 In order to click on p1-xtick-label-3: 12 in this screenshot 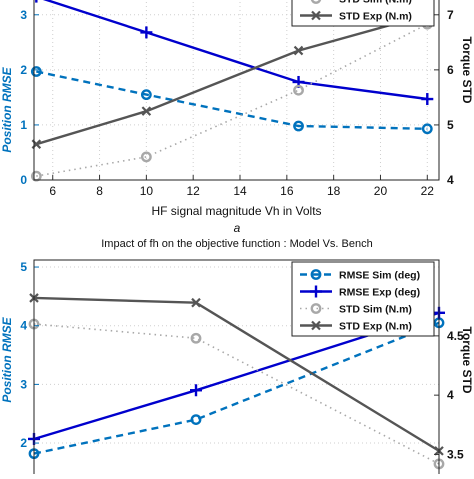, I will do `click(194, 191)`.